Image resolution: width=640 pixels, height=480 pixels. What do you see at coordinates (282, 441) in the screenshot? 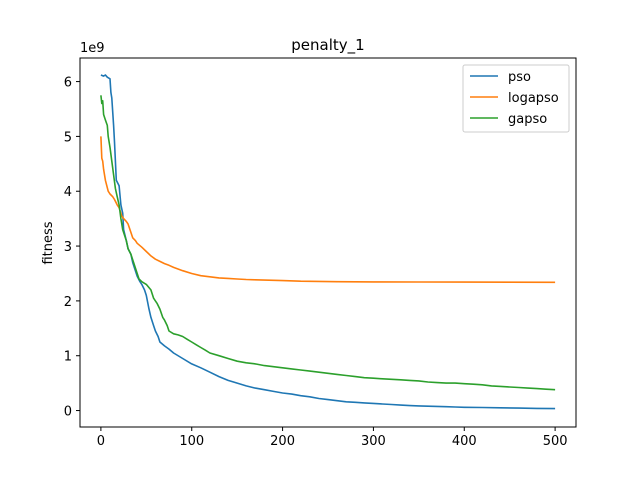
I see `x-tick-label: 200` at bounding box center [282, 441].